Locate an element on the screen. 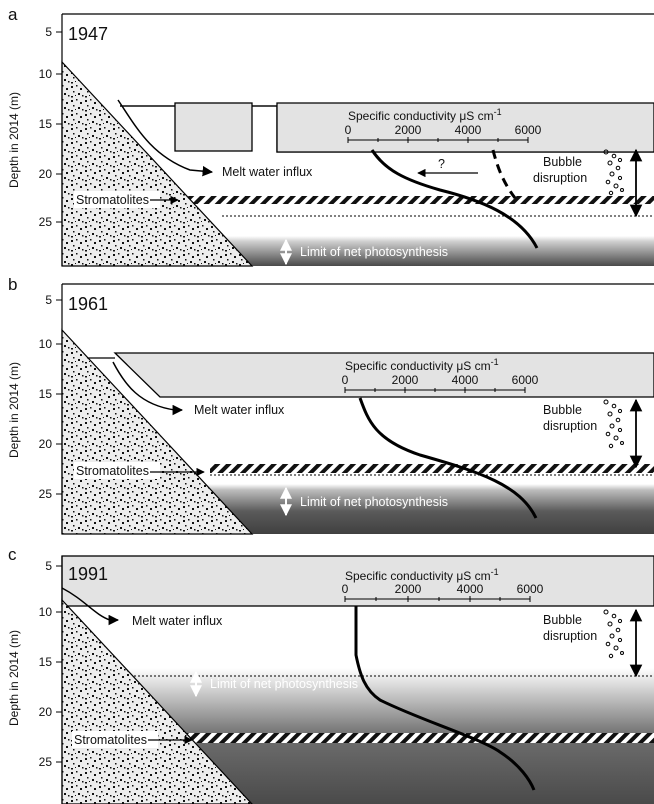  sediment-slope is located at coordinates (157, 163).